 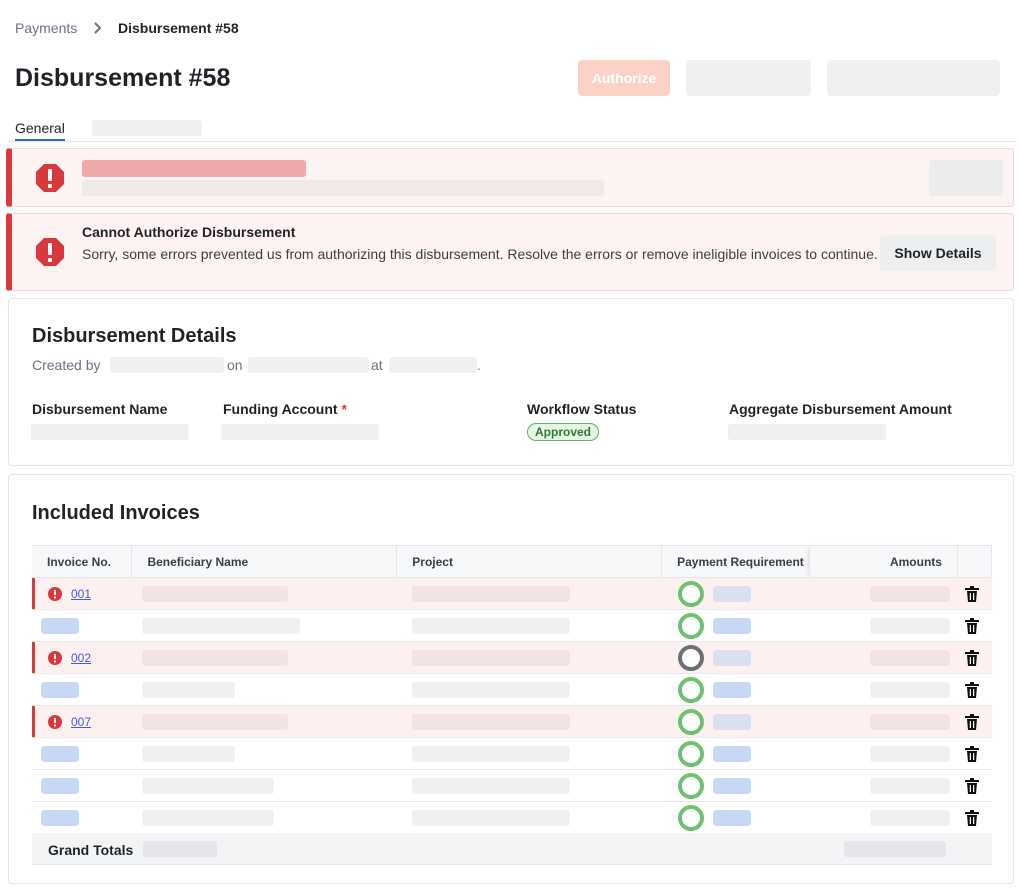 What do you see at coordinates (40, 130) in the screenshot?
I see `tab-general: General` at bounding box center [40, 130].